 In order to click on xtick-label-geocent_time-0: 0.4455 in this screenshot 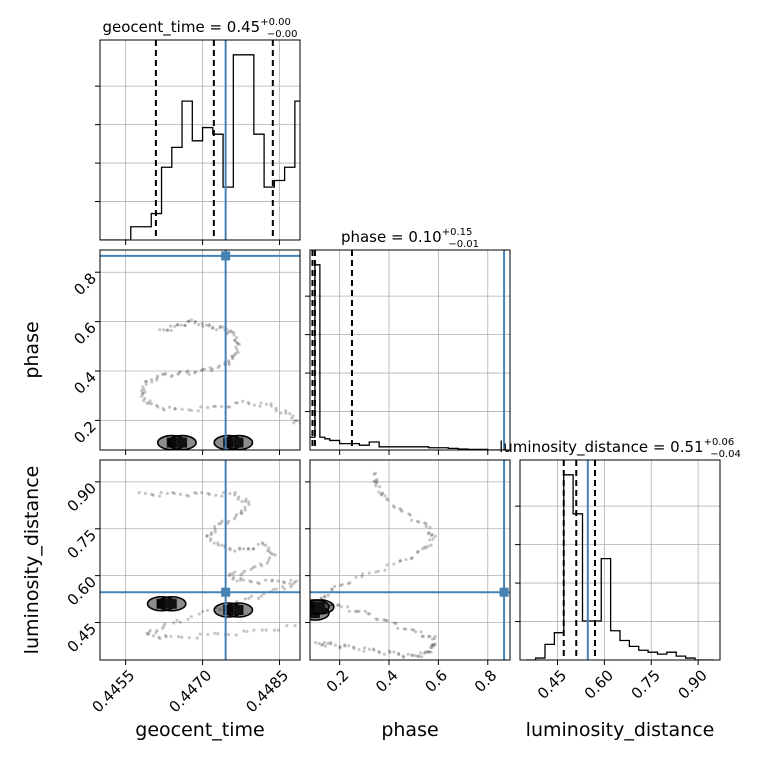, I will do `click(114, 691)`.